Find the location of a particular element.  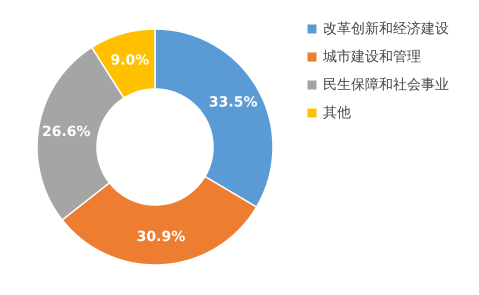

legend-label: 城市建设和管理 is located at coordinates (371, 57).